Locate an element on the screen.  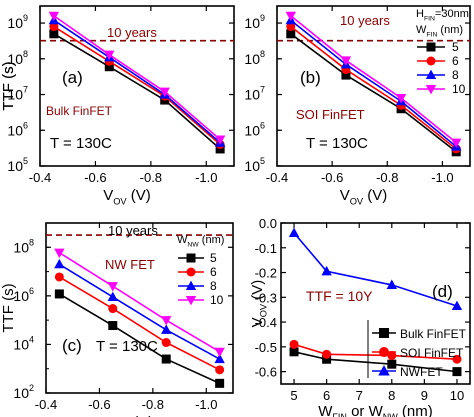
legend-entry-b: 8 is located at coordinates (455, 75).